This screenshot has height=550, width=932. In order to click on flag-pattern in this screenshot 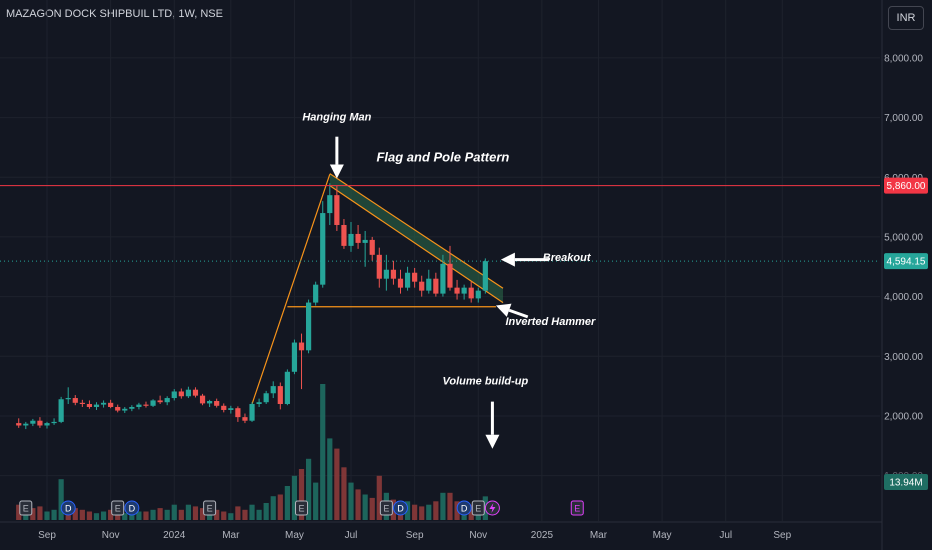, I will do `click(377, 289)`.